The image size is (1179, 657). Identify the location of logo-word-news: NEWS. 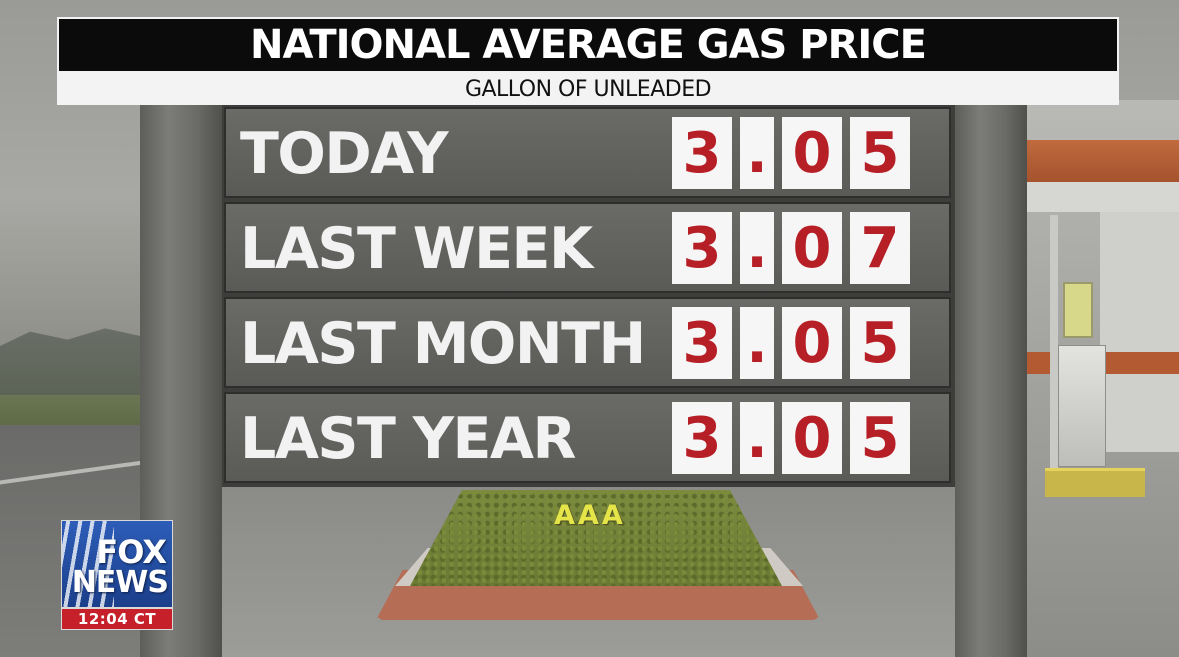
(120, 582).